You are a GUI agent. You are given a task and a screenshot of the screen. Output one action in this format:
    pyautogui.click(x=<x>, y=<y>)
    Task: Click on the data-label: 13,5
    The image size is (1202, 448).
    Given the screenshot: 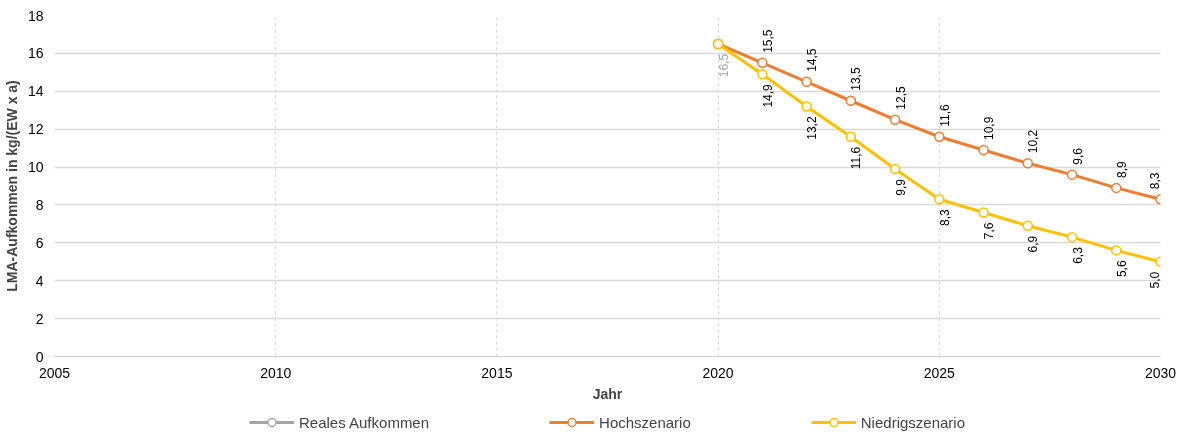 What is the action you would take?
    pyautogui.click(x=856, y=79)
    